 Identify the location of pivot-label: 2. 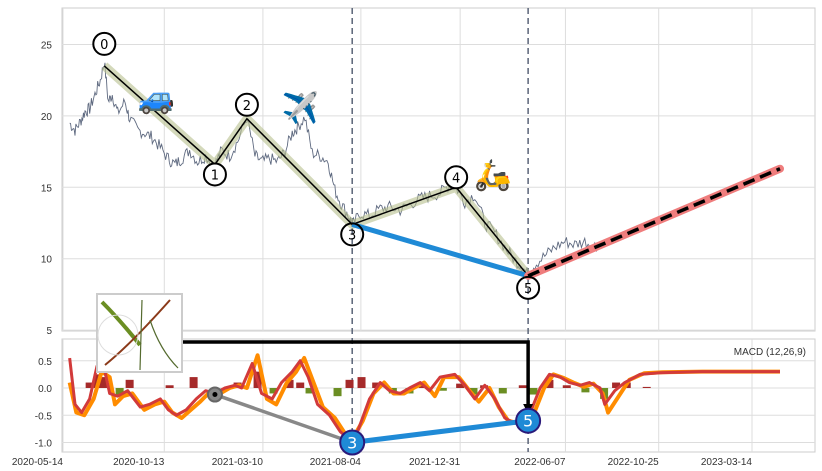
(247, 106).